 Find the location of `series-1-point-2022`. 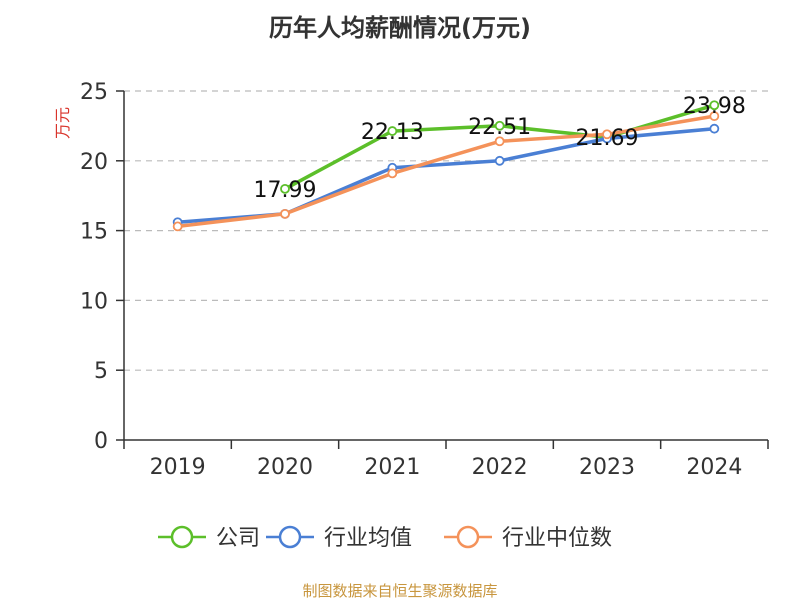

series-1-point-2022 is located at coordinates (499, 160).